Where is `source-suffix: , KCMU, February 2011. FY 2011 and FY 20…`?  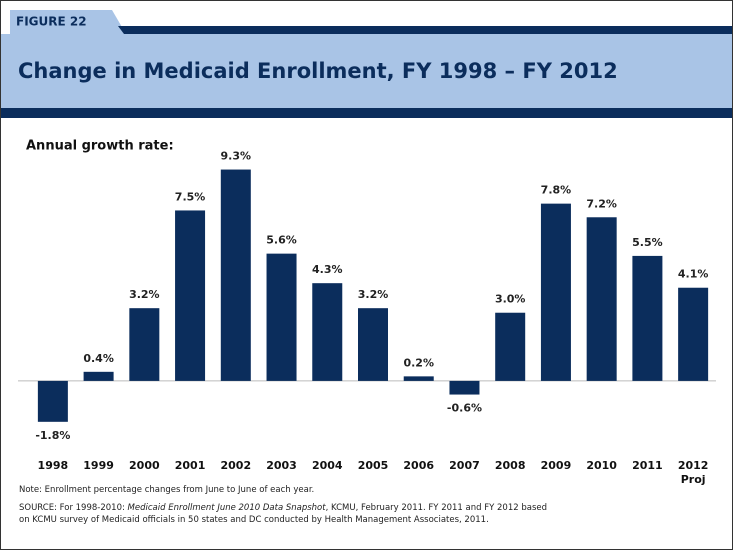
source-suffix: , KCMU, February 2011. FY 2011 and FY 20… is located at coordinates (283, 514).